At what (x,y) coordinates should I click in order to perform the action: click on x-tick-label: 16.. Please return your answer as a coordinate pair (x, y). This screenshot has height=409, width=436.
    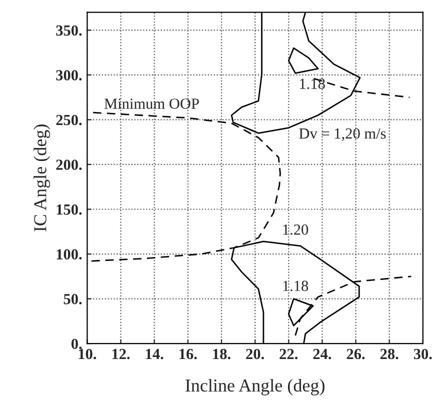
    Looking at the image, I should click on (188, 354).